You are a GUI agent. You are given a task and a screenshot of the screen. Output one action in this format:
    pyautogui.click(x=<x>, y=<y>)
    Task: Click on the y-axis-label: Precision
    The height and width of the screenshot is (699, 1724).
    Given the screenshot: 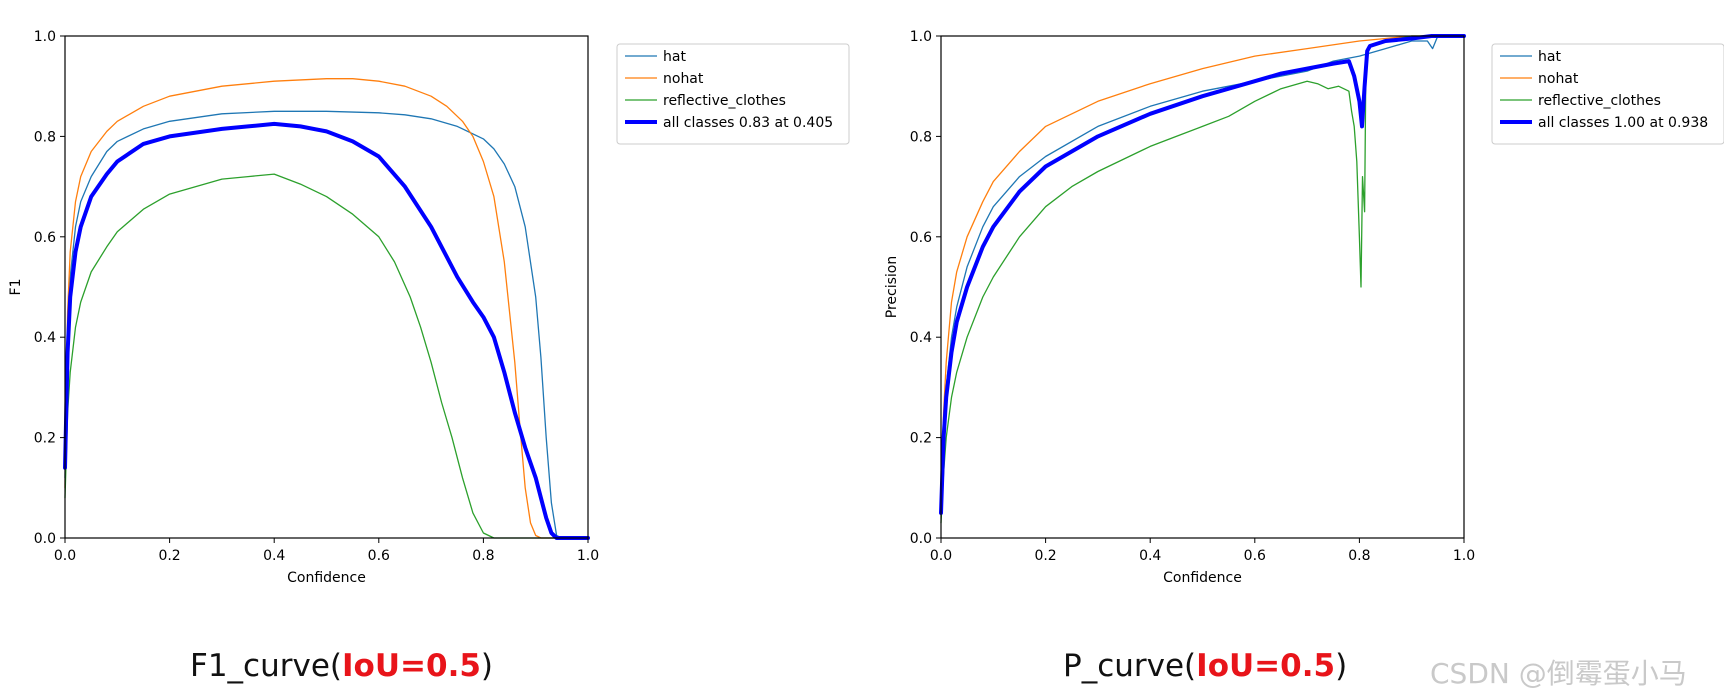 What is the action you would take?
    pyautogui.click(x=892, y=287)
    